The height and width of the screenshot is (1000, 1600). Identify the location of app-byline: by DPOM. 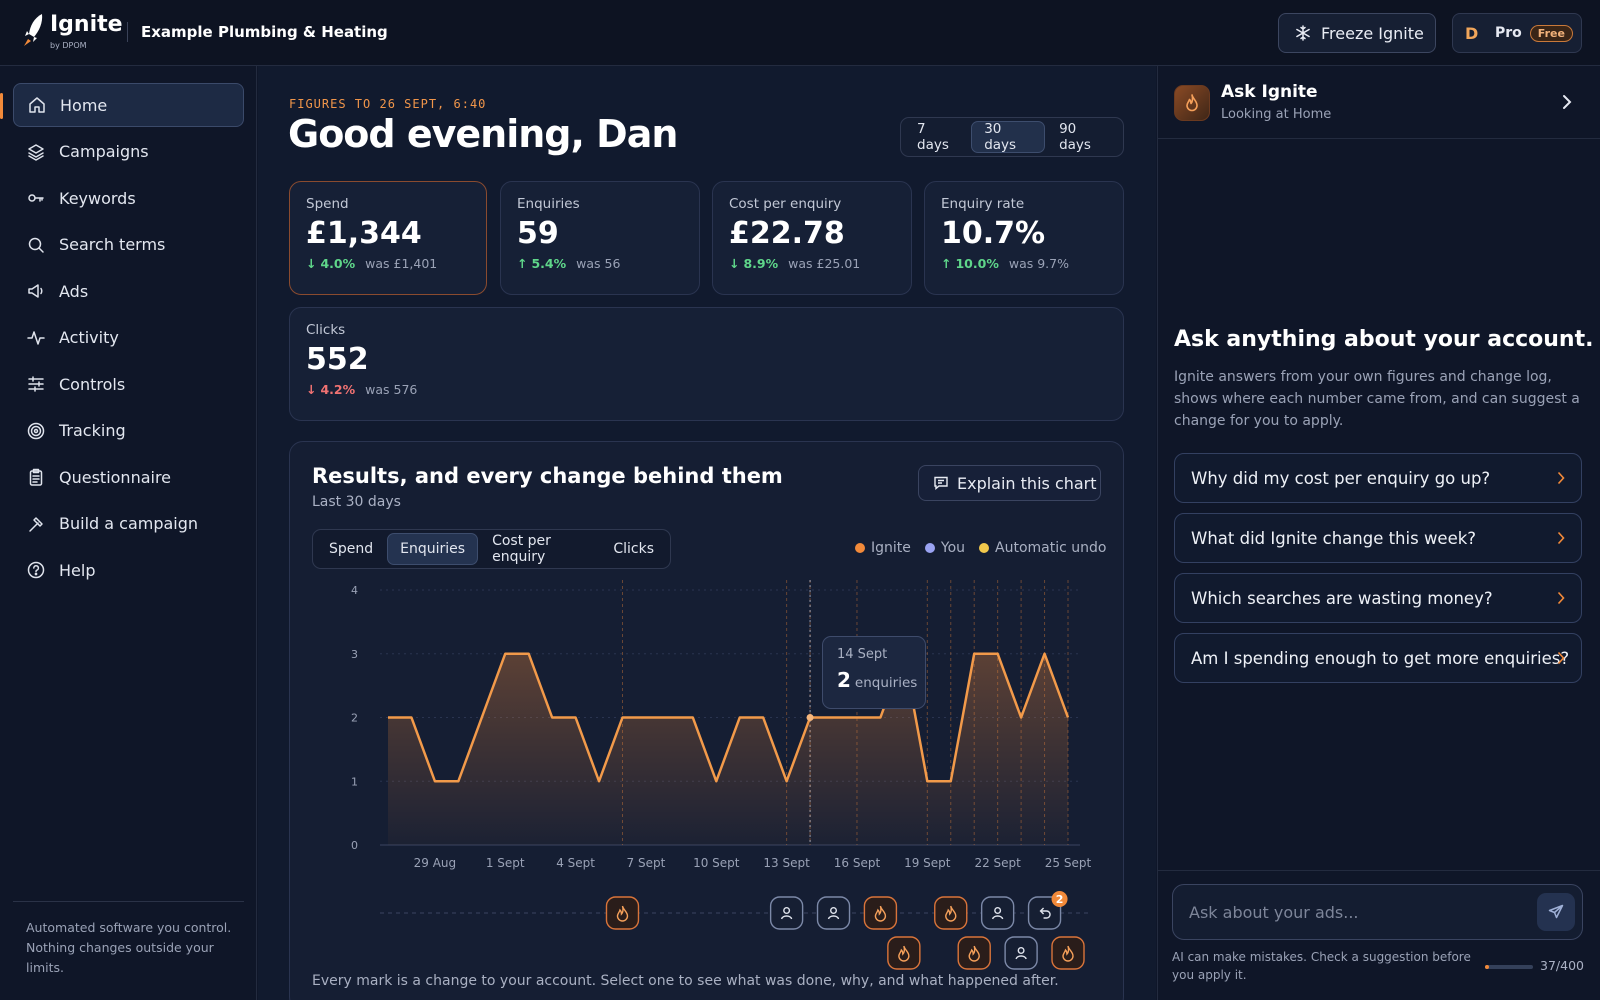
(68, 45).